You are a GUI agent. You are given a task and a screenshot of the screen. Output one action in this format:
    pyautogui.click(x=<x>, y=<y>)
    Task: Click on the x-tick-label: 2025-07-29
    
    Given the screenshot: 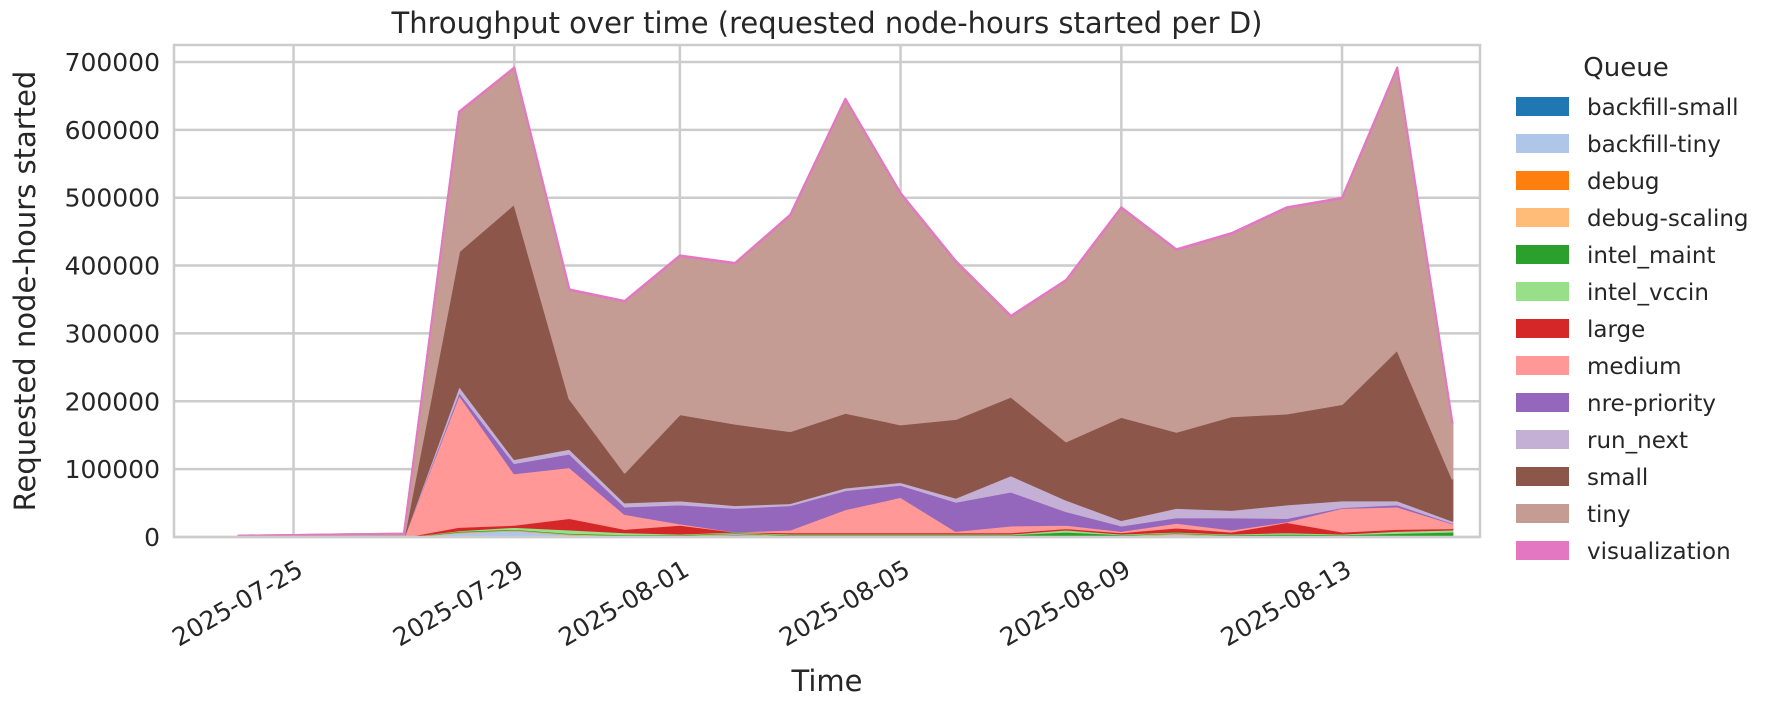 What is the action you would take?
    pyautogui.click(x=458, y=603)
    